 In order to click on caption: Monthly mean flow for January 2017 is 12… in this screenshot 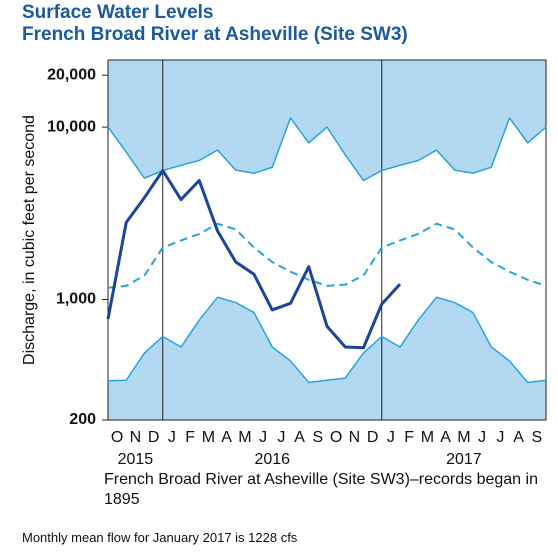, I will do `click(160, 537)`.